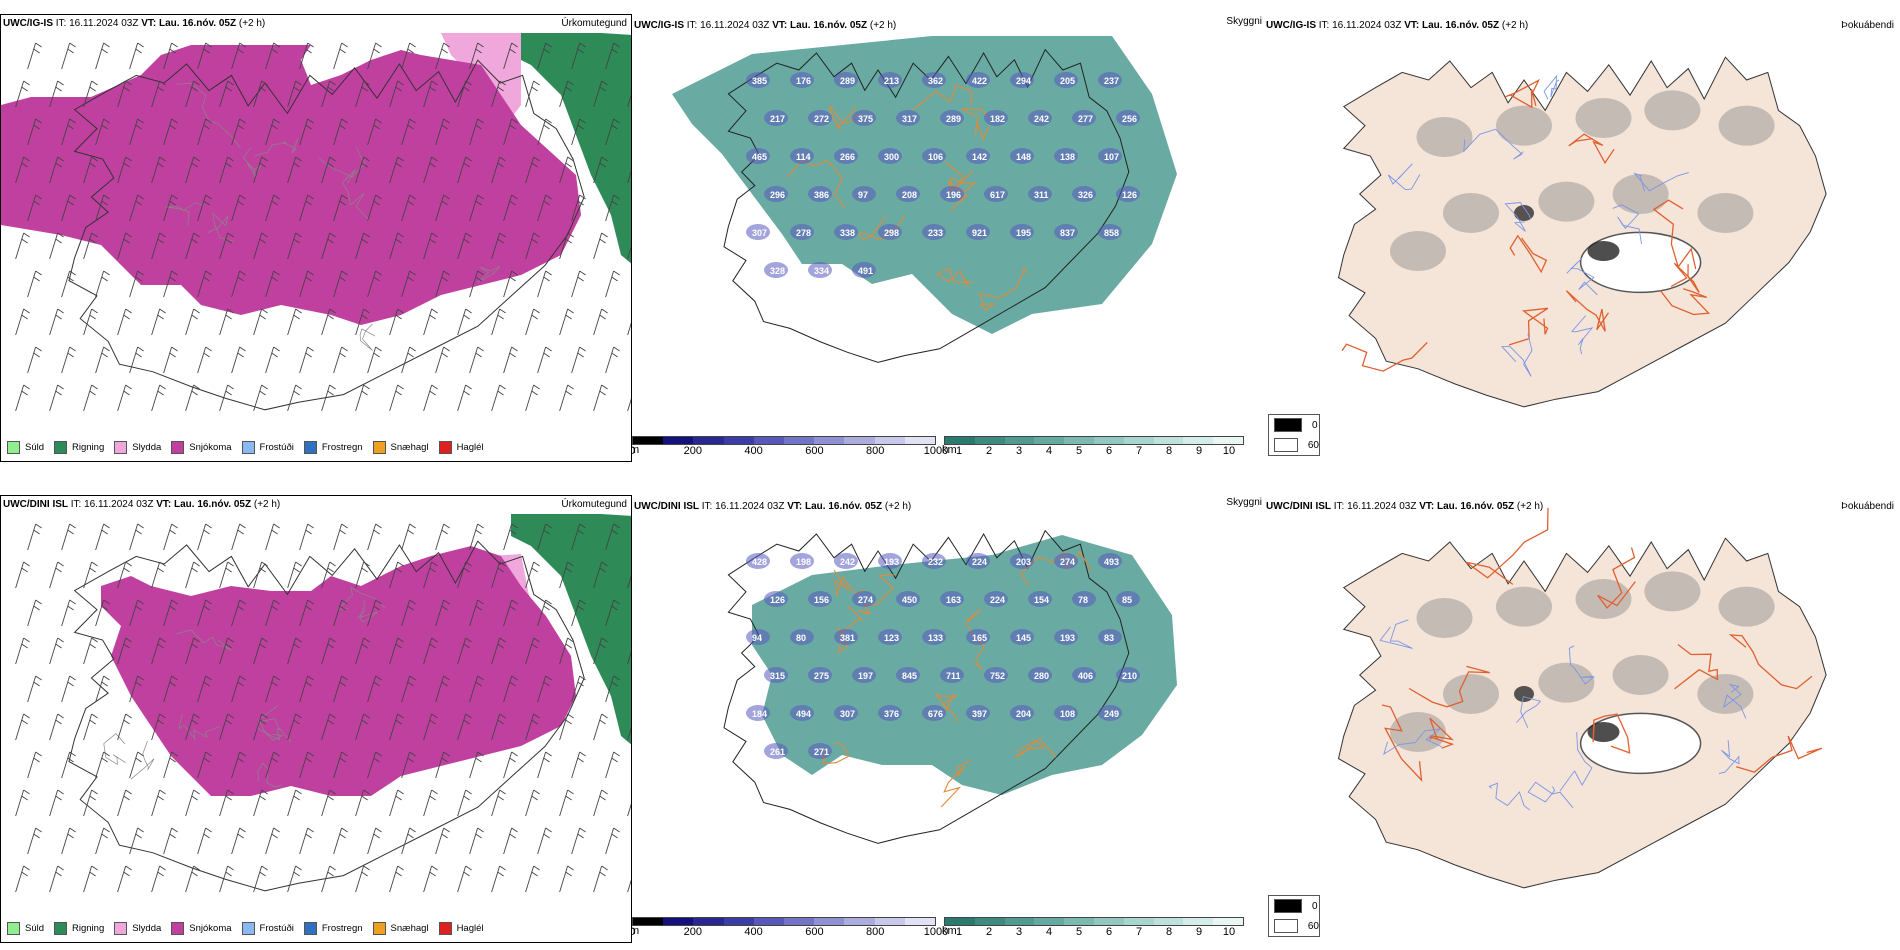  Describe the element at coordinates (801, 638) in the screenshot. I see `visibility-label: 80` at that location.